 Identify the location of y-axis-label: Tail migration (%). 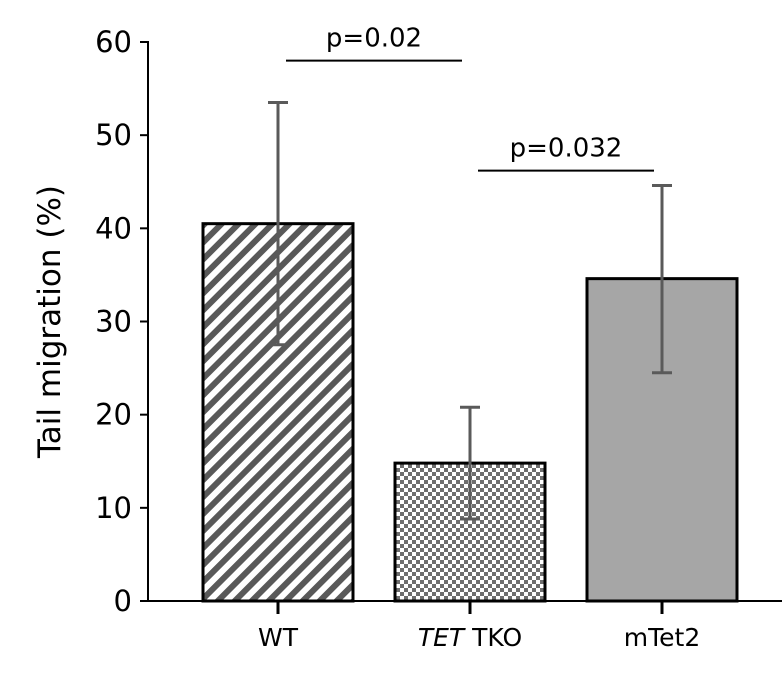
(50, 322).